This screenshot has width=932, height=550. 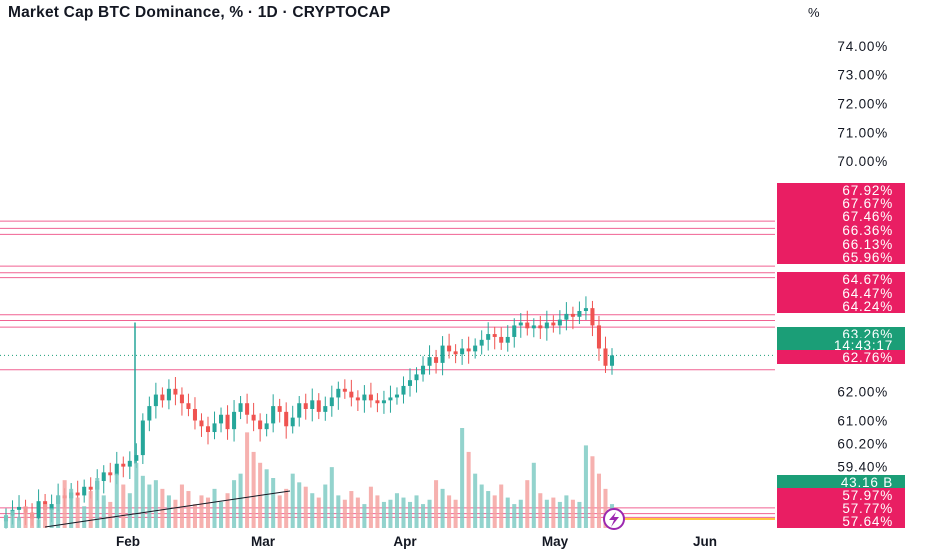 What do you see at coordinates (841, 190) in the screenshot?
I see `price-tag: 67.92%` at bounding box center [841, 190].